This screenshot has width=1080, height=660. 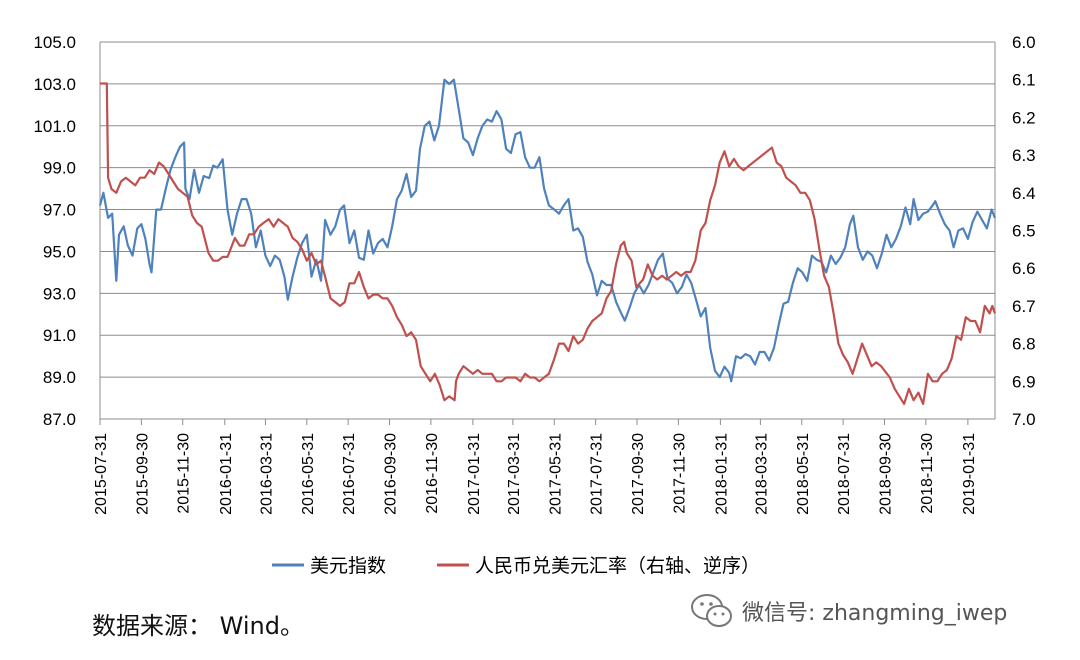 I want to click on y-right-tick-label: 7.0, so click(x=1024, y=419).